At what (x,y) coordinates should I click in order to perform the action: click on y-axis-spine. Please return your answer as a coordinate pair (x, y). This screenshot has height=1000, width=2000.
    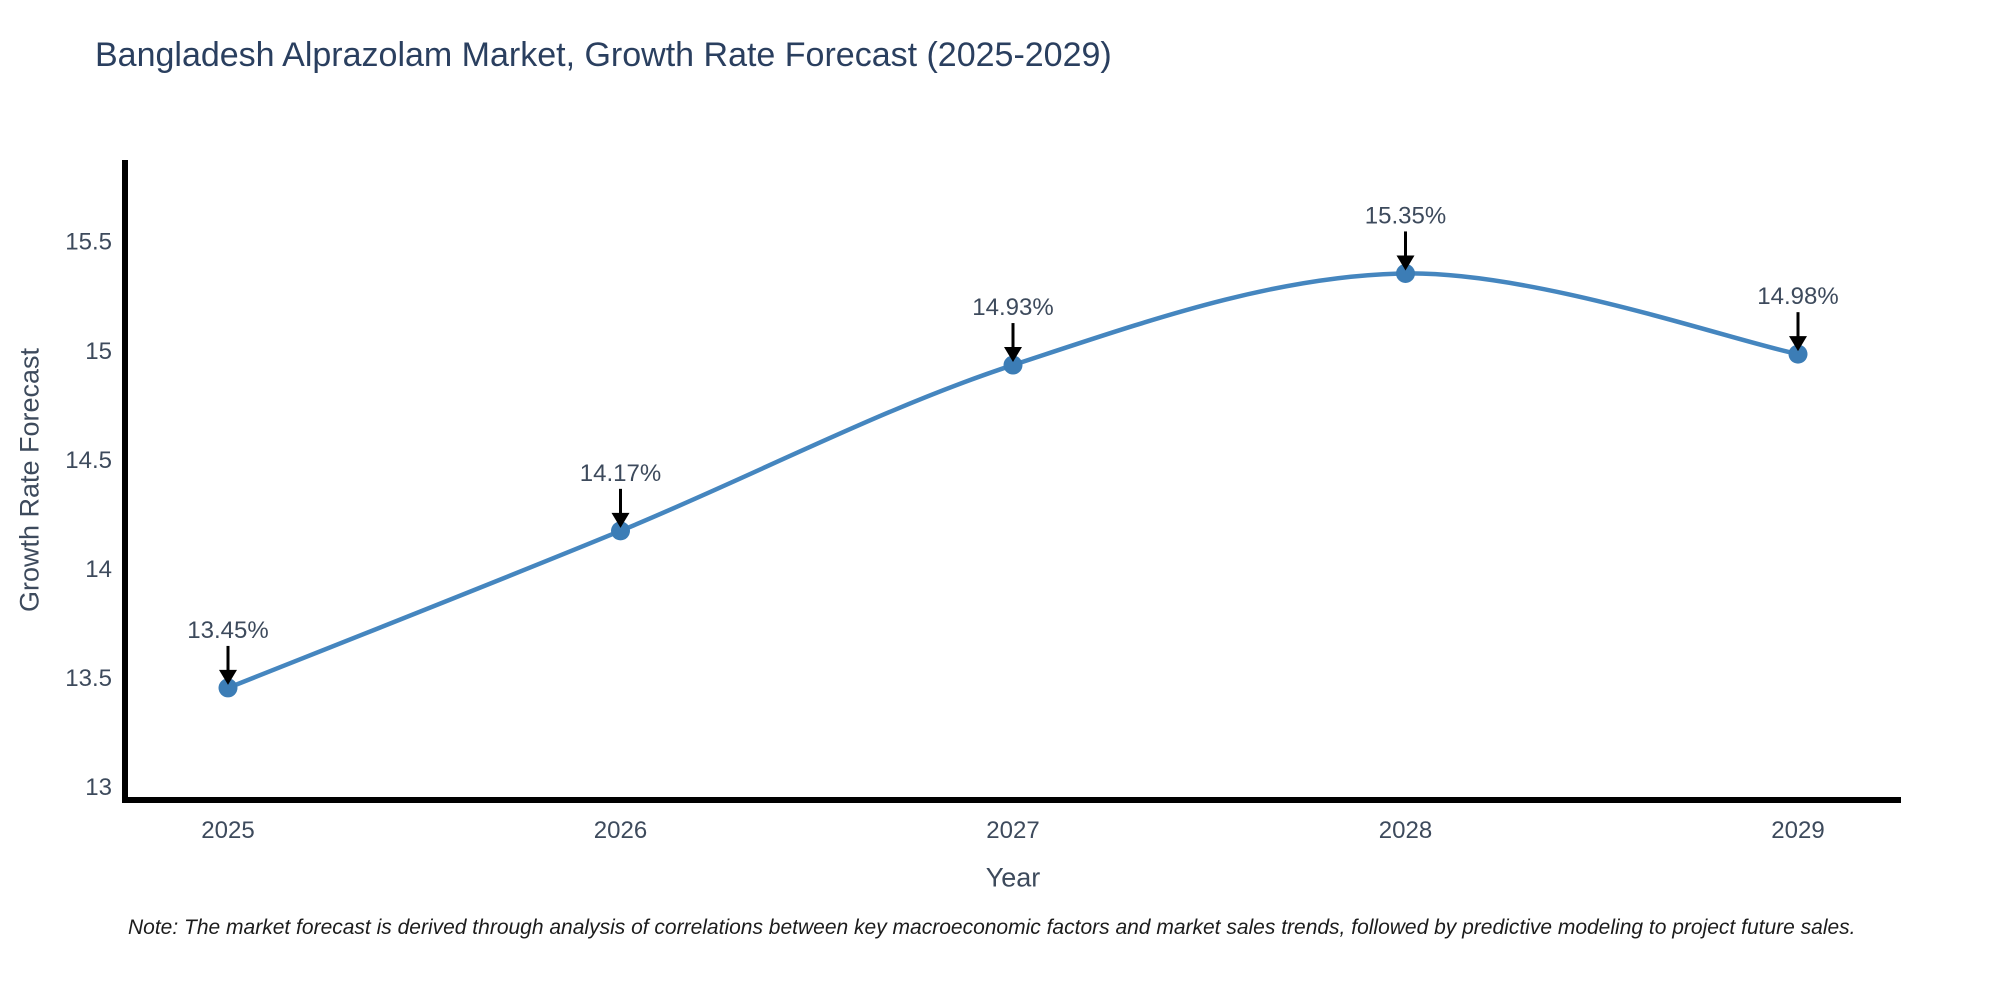
    Looking at the image, I should click on (125, 481).